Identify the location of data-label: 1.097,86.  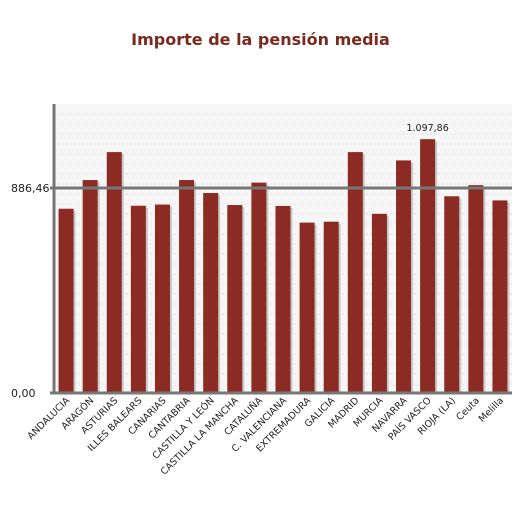
(427, 128).